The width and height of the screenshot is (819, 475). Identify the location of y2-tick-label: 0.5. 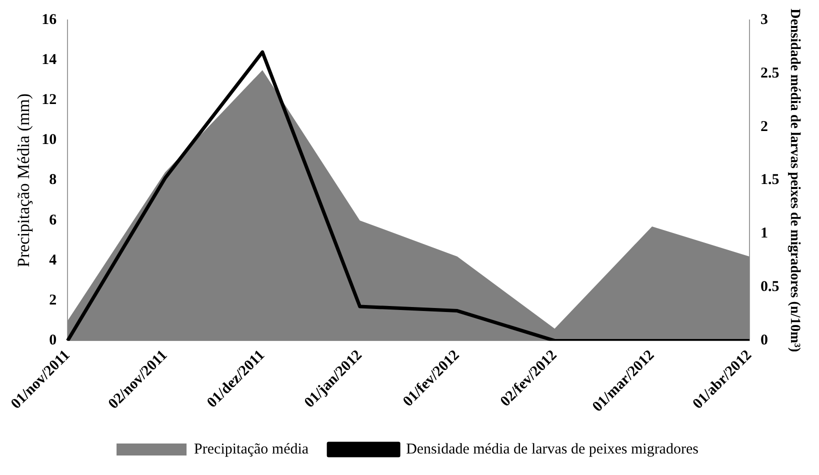
(770, 287).